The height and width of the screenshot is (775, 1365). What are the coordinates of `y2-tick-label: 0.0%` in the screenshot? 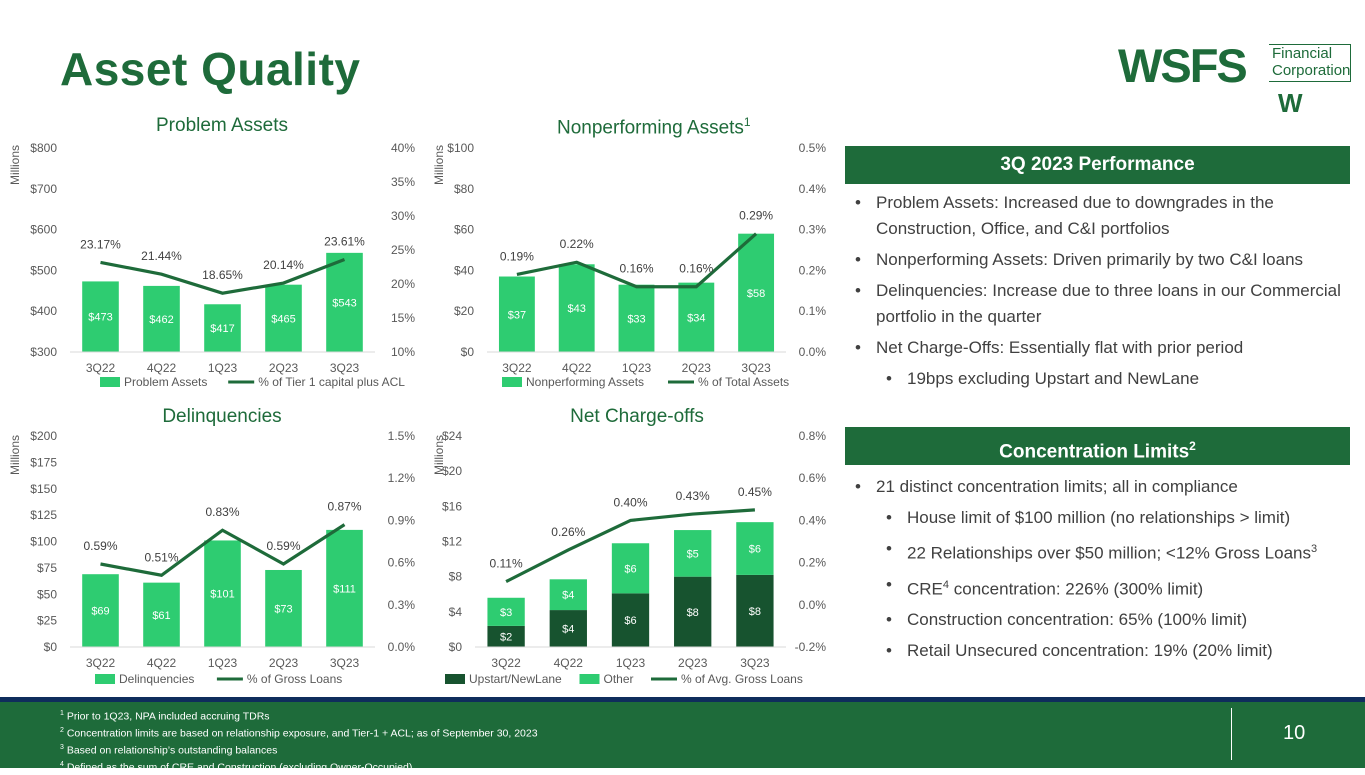 It's located at (813, 352).